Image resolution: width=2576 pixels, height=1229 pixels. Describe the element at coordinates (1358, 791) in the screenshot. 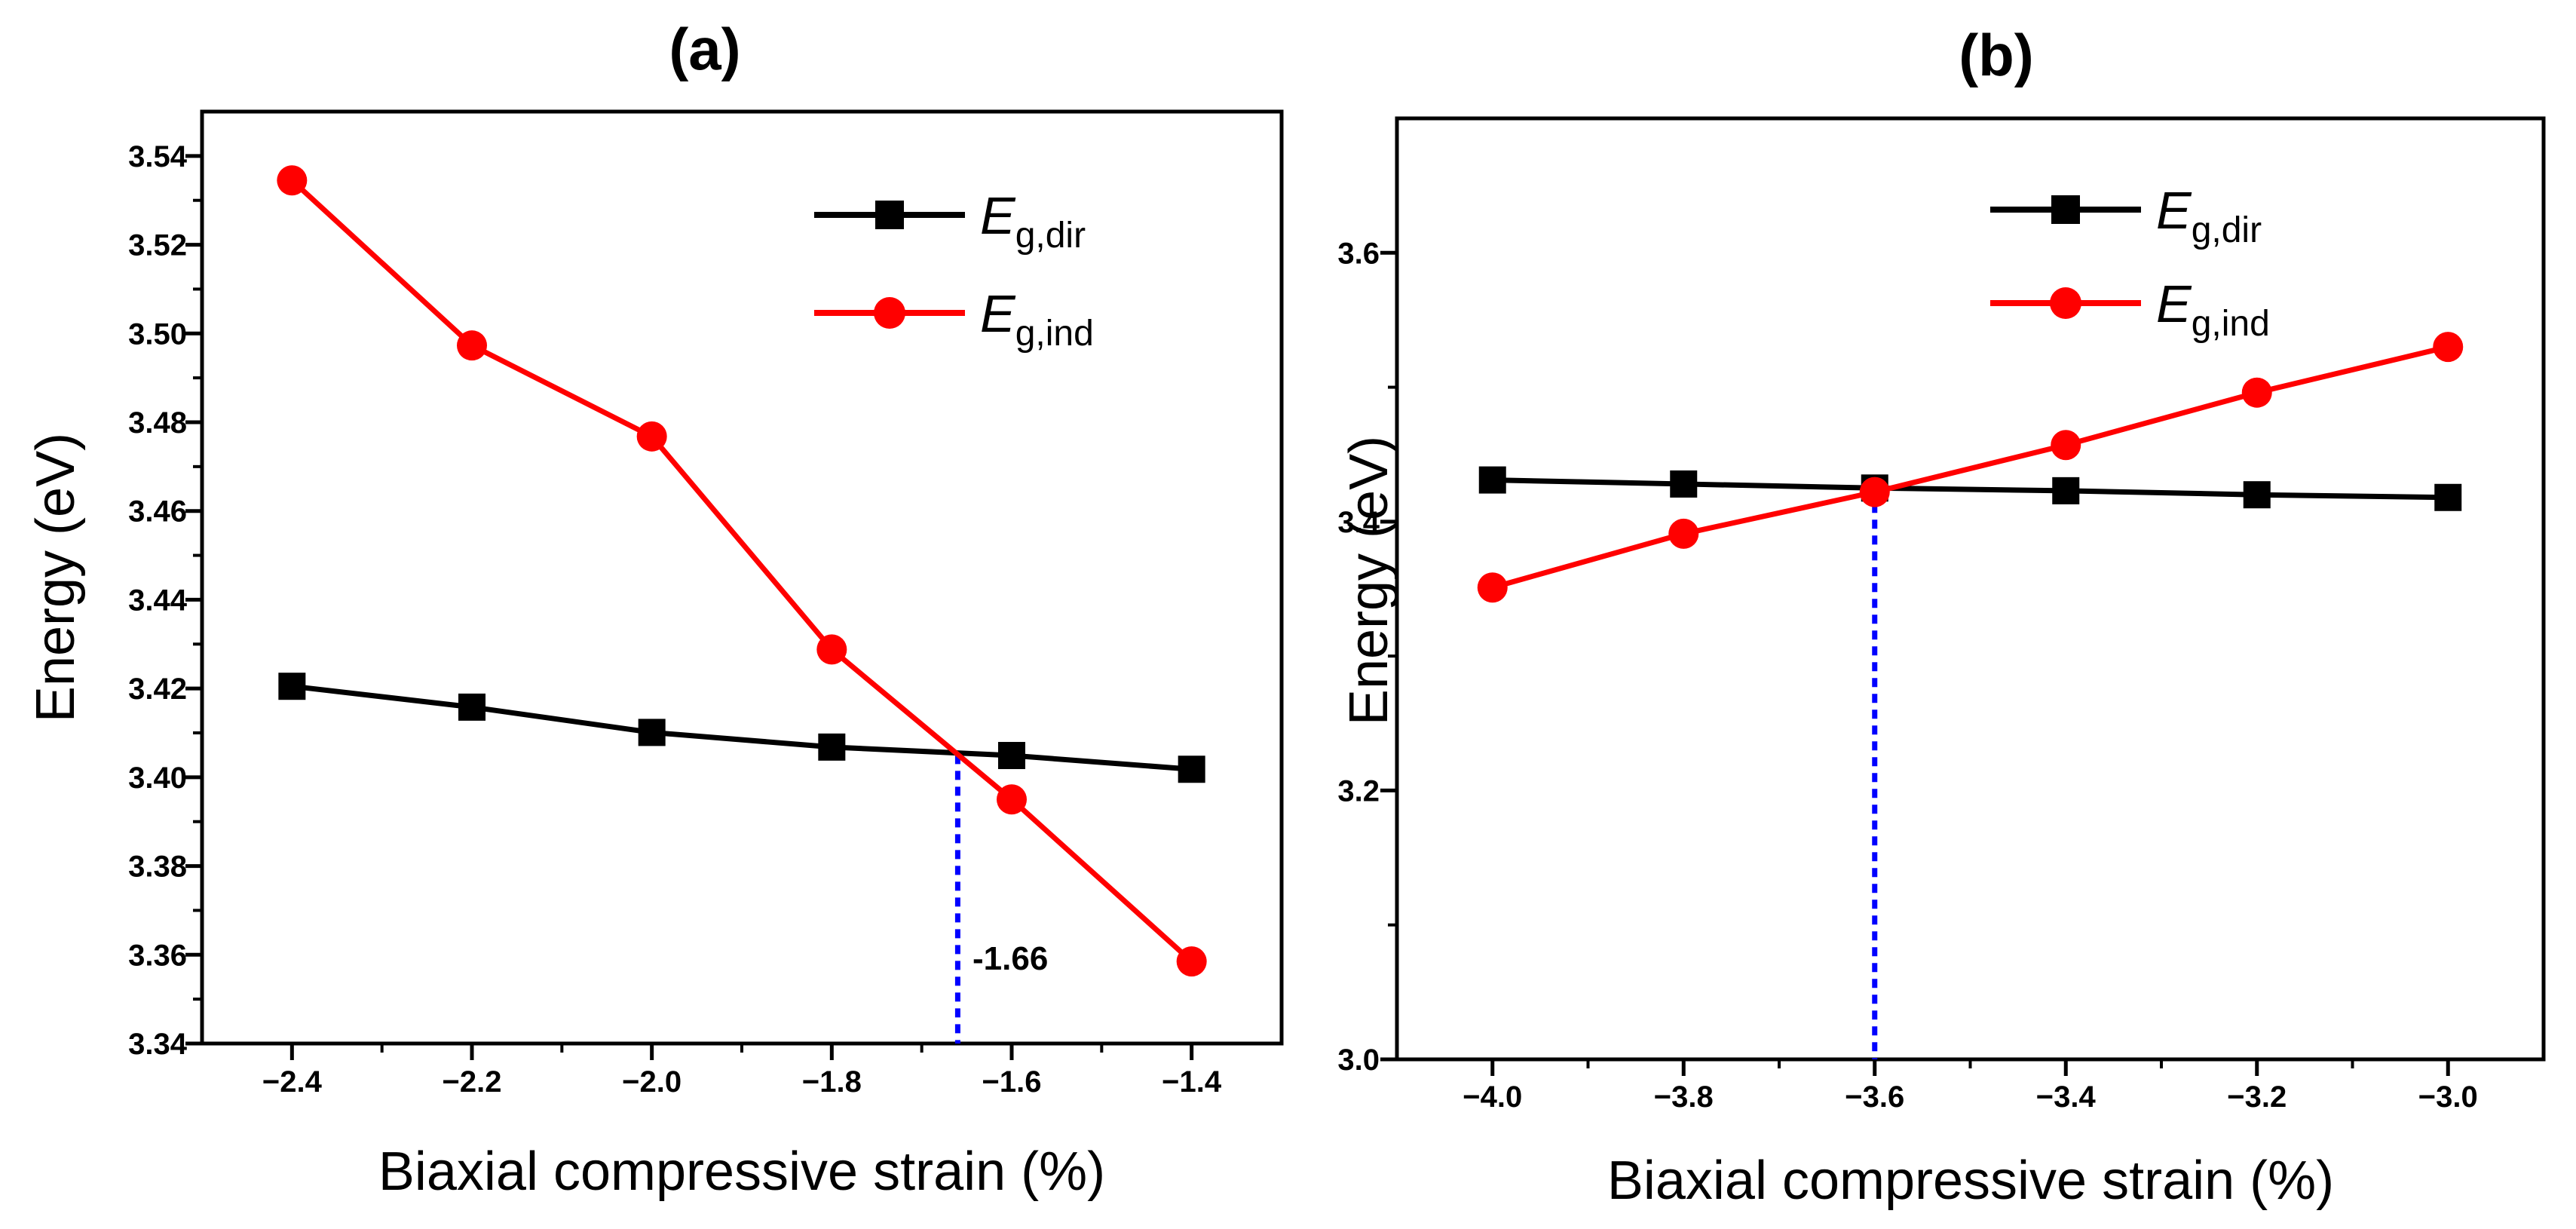

I see `panel-b-y-tick-label: 3.2` at that location.